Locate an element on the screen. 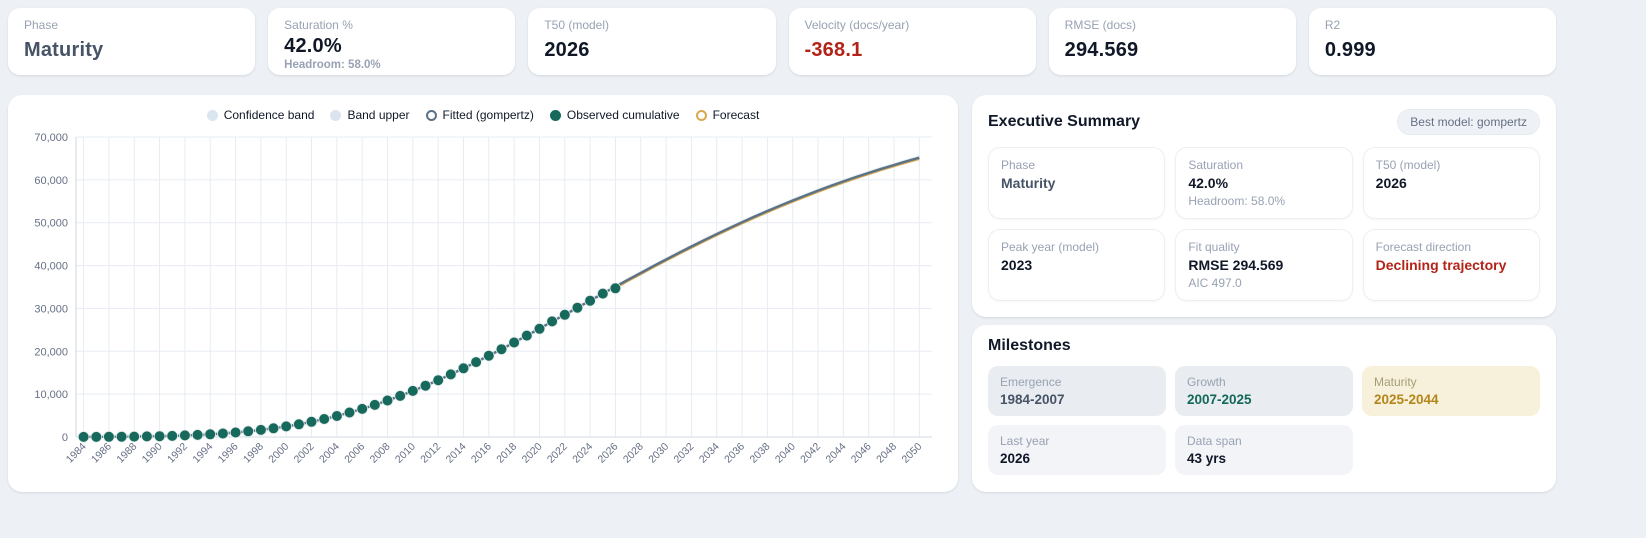 This screenshot has height=538, width=1646. kpi-card-saturation: Saturation % 42.0% Headroom: 58.0% is located at coordinates (392, 41).